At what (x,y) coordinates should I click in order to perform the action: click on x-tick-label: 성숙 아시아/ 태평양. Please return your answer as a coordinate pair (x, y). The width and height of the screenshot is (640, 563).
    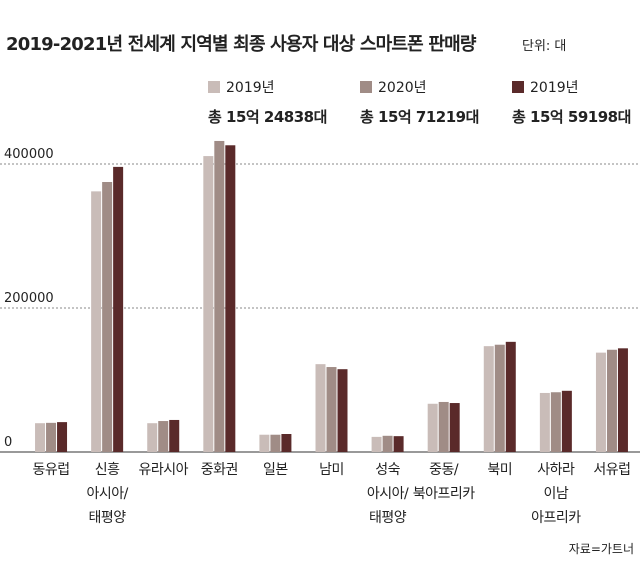
    Looking at the image, I should click on (387, 494).